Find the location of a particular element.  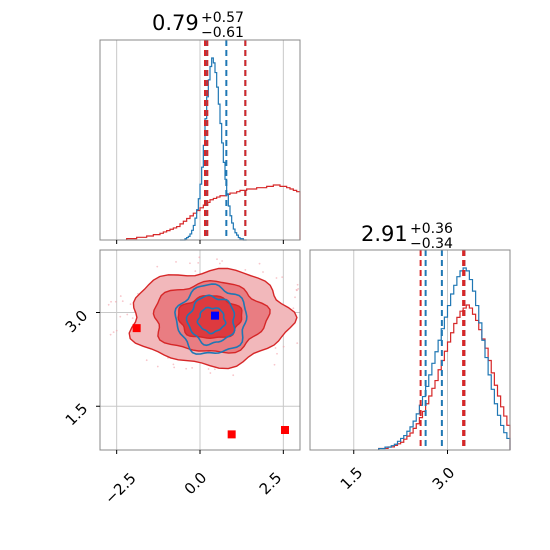

plot-area is located at coordinates (410, 350).